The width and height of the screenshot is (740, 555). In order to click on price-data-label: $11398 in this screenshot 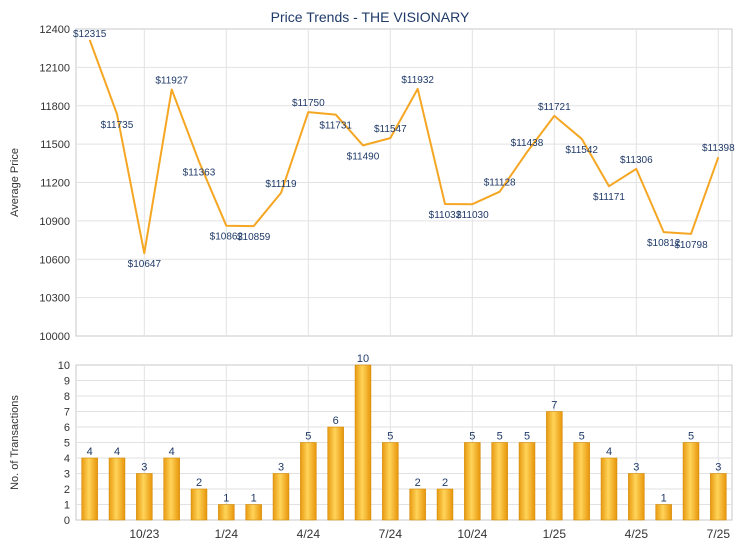, I will do `click(718, 148)`.